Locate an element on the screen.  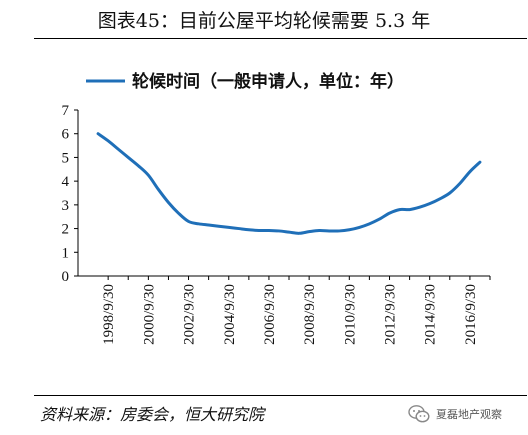
y-tick-label: 4 is located at coordinates (66, 182).